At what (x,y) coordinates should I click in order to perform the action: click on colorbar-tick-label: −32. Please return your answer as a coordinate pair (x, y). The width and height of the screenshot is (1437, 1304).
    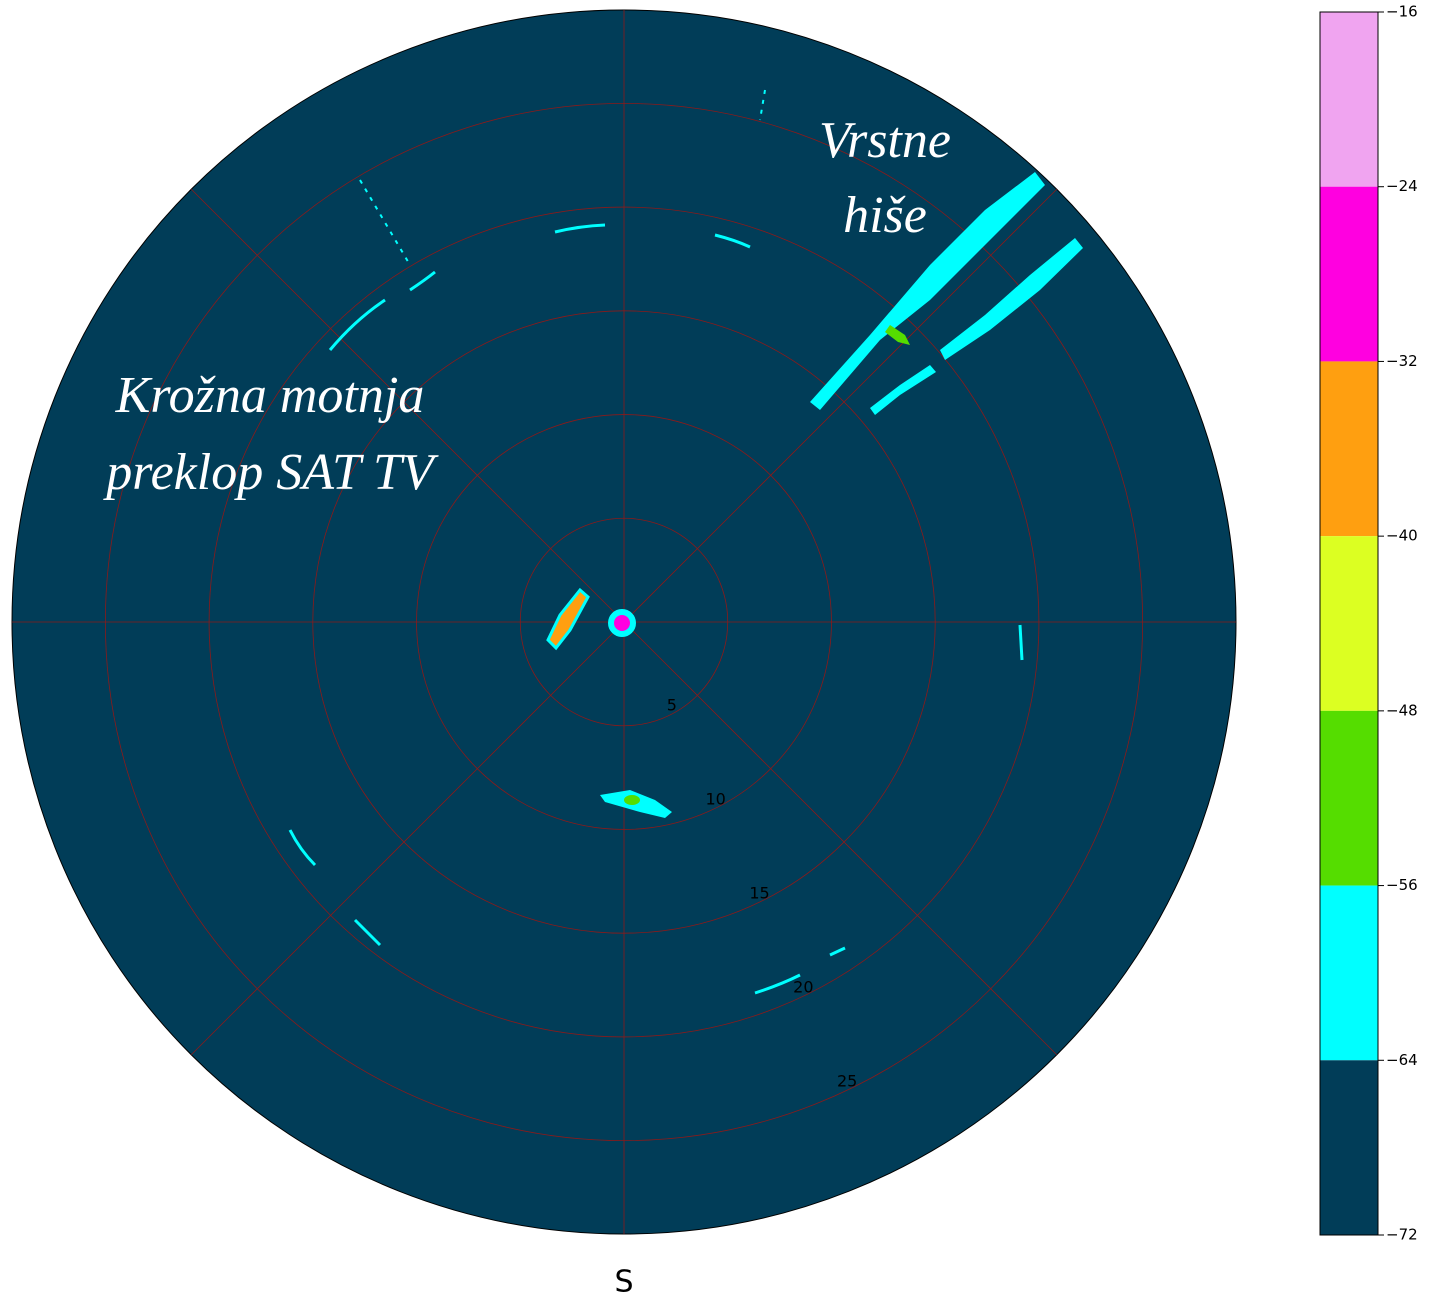
    Looking at the image, I should click on (1402, 361).